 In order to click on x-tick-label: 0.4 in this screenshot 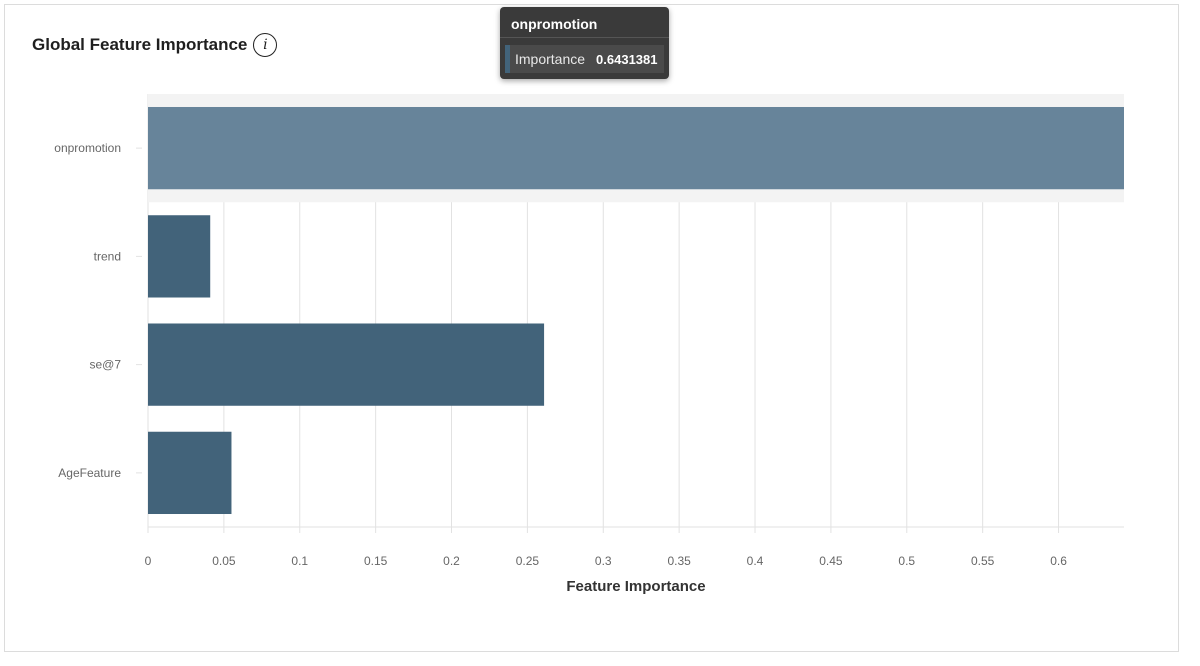, I will do `click(755, 561)`.